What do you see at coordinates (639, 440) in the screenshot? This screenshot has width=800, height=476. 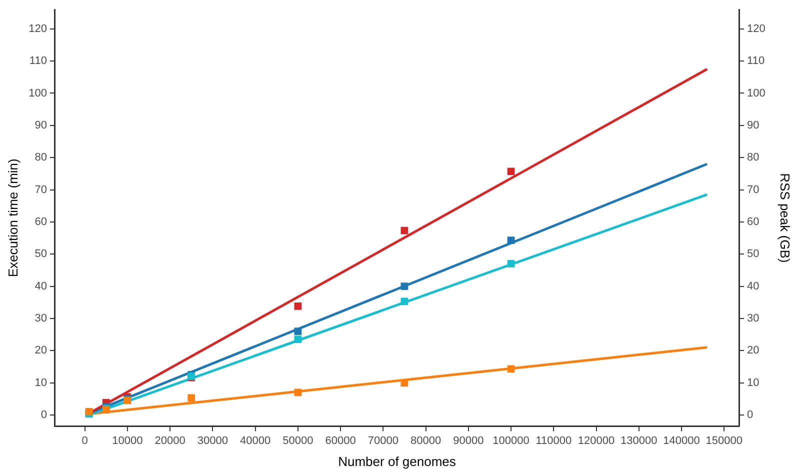 I see `x-tick-label: 130000` at bounding box center [639, 440].